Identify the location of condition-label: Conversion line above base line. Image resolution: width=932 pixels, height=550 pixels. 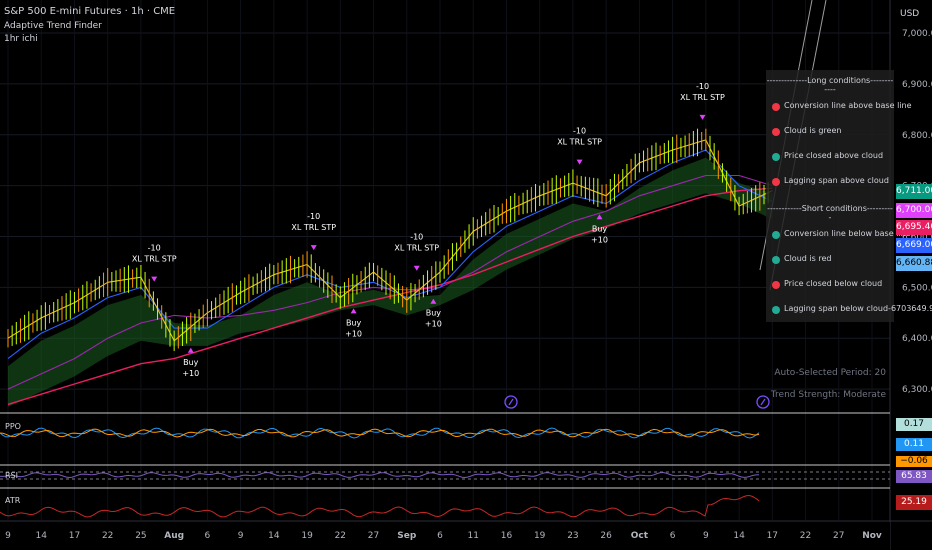
(848, 105).